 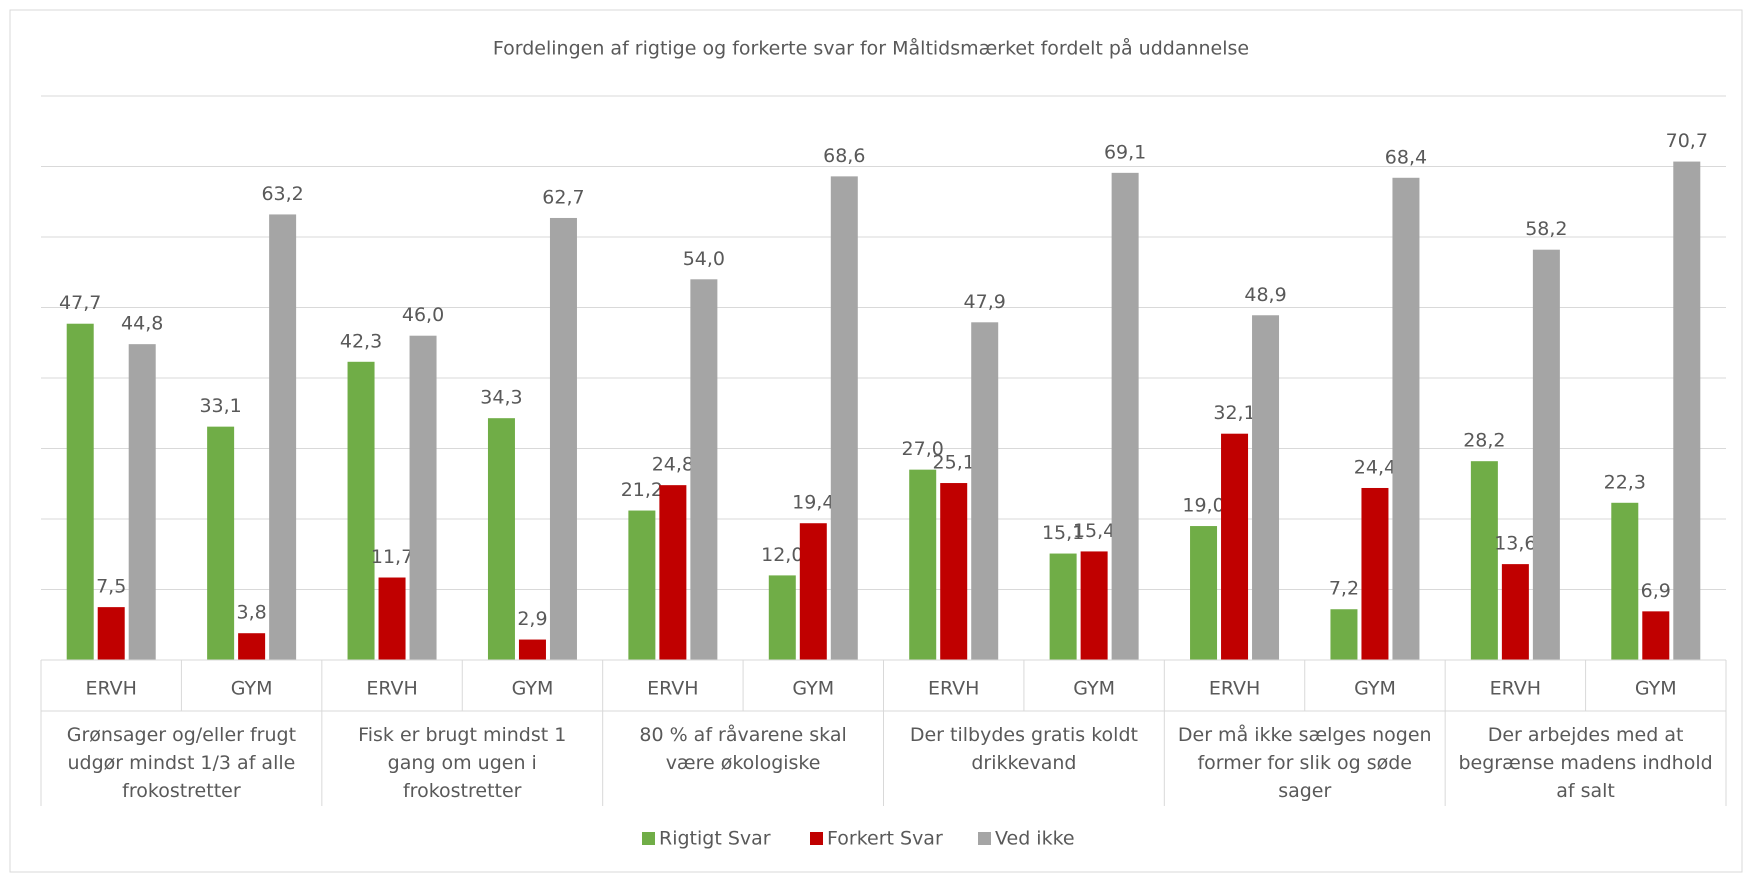 What do you see at coordinates (282, 194) in the screenshot?
I see `data-label: 63,2` at bounding box center [282, 194].